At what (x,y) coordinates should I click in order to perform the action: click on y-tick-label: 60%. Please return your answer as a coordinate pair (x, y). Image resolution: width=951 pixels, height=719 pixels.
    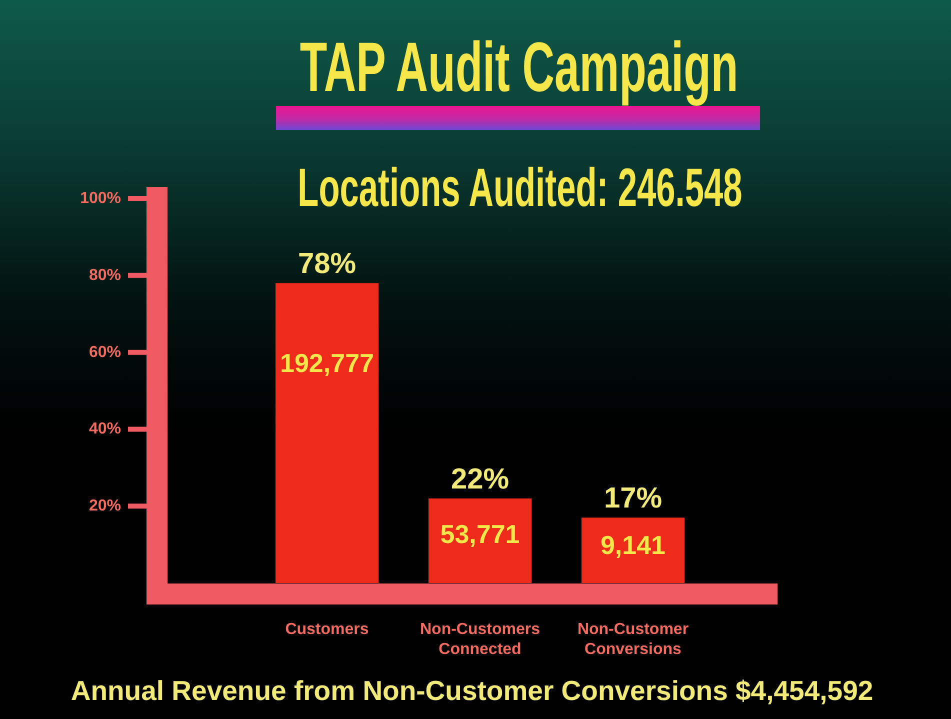
    Looking at the image, I should click on (104, 352).